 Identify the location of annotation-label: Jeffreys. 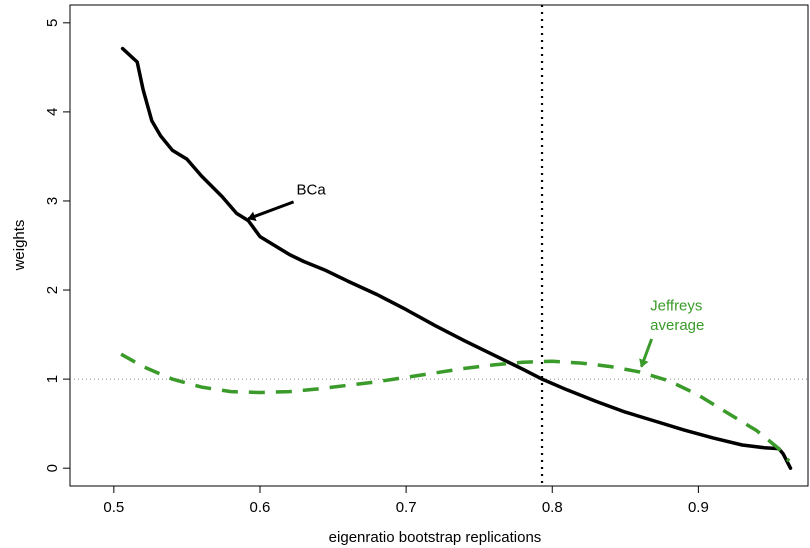
(676, 306).